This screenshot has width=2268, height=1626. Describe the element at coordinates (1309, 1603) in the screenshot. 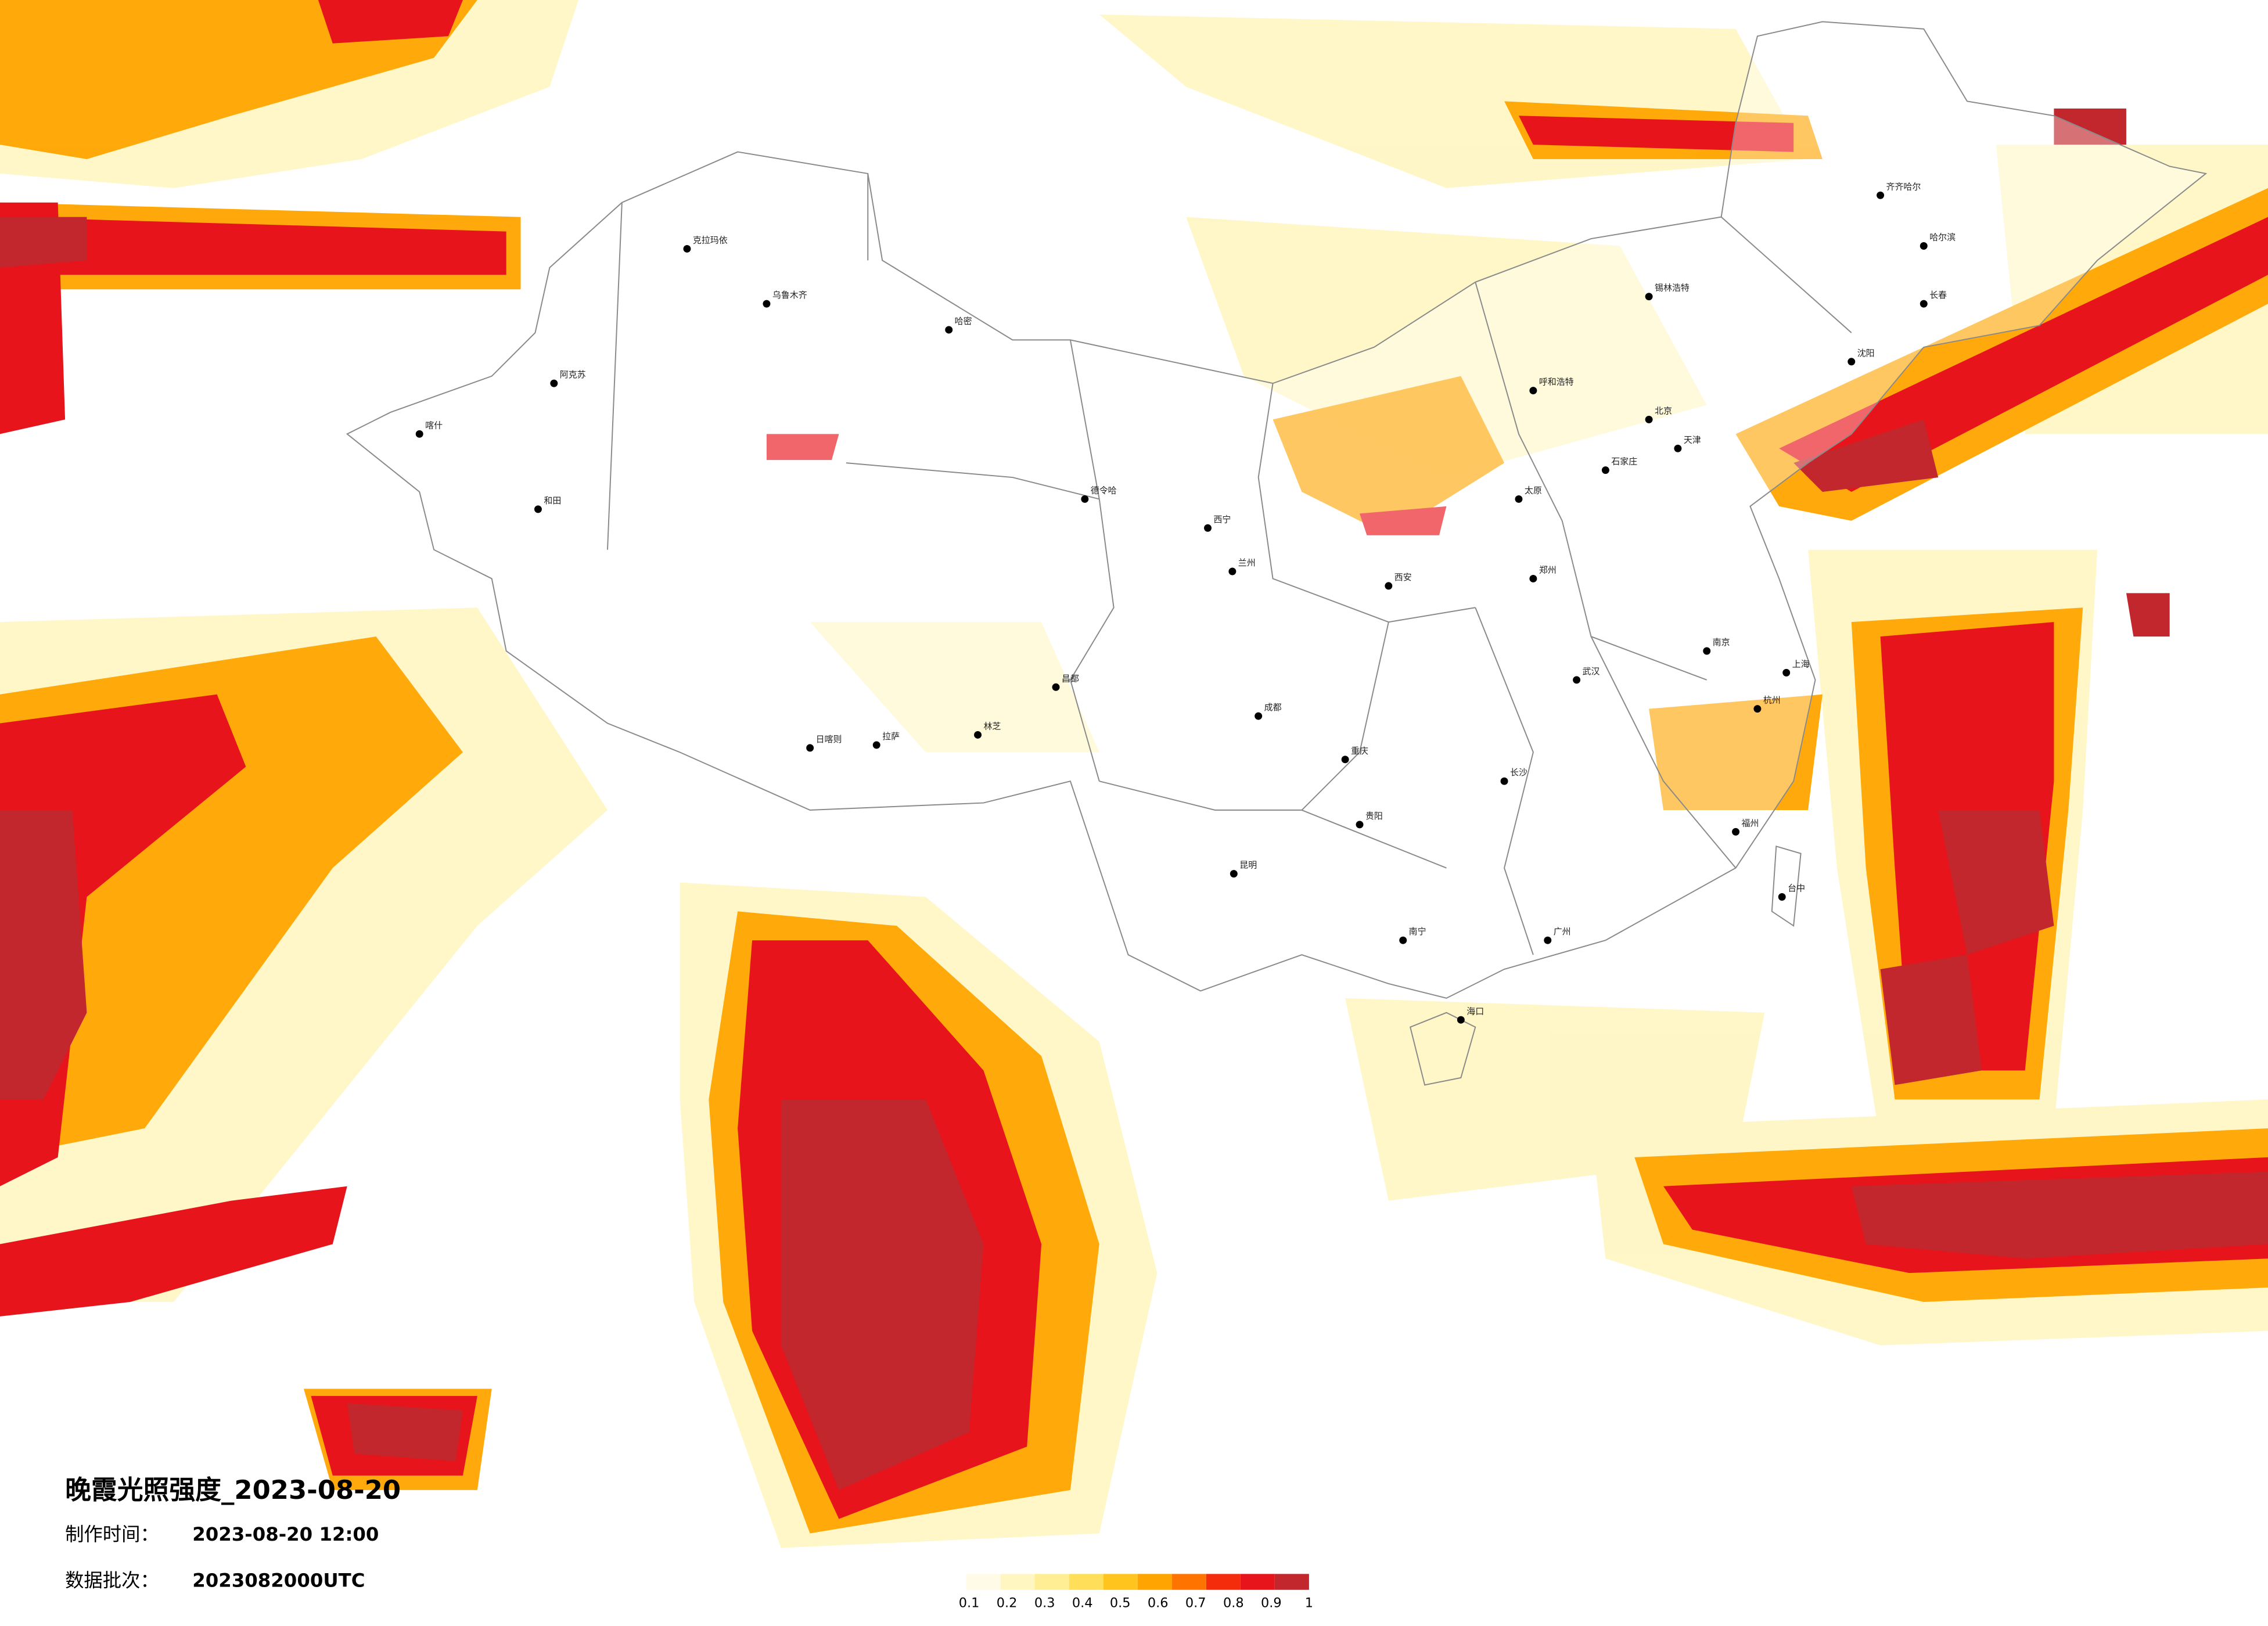

I see `legend-tick-label: 1` at that location.